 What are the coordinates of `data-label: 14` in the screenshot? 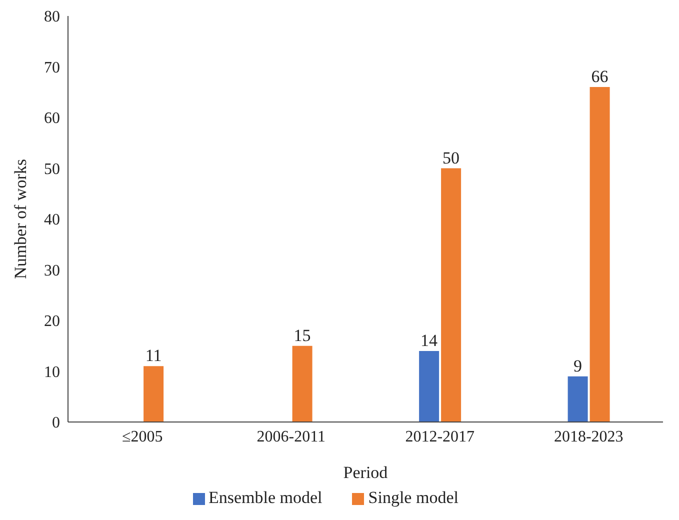 It's located at (429, 340).